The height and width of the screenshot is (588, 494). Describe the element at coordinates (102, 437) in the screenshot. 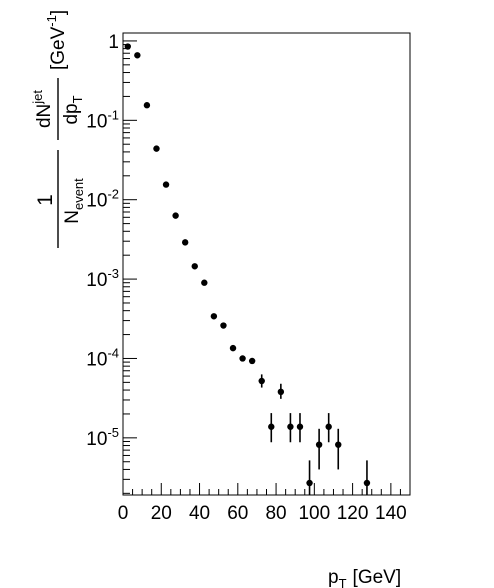

I see `y-tick-label: 10⁻⁵` at that location.